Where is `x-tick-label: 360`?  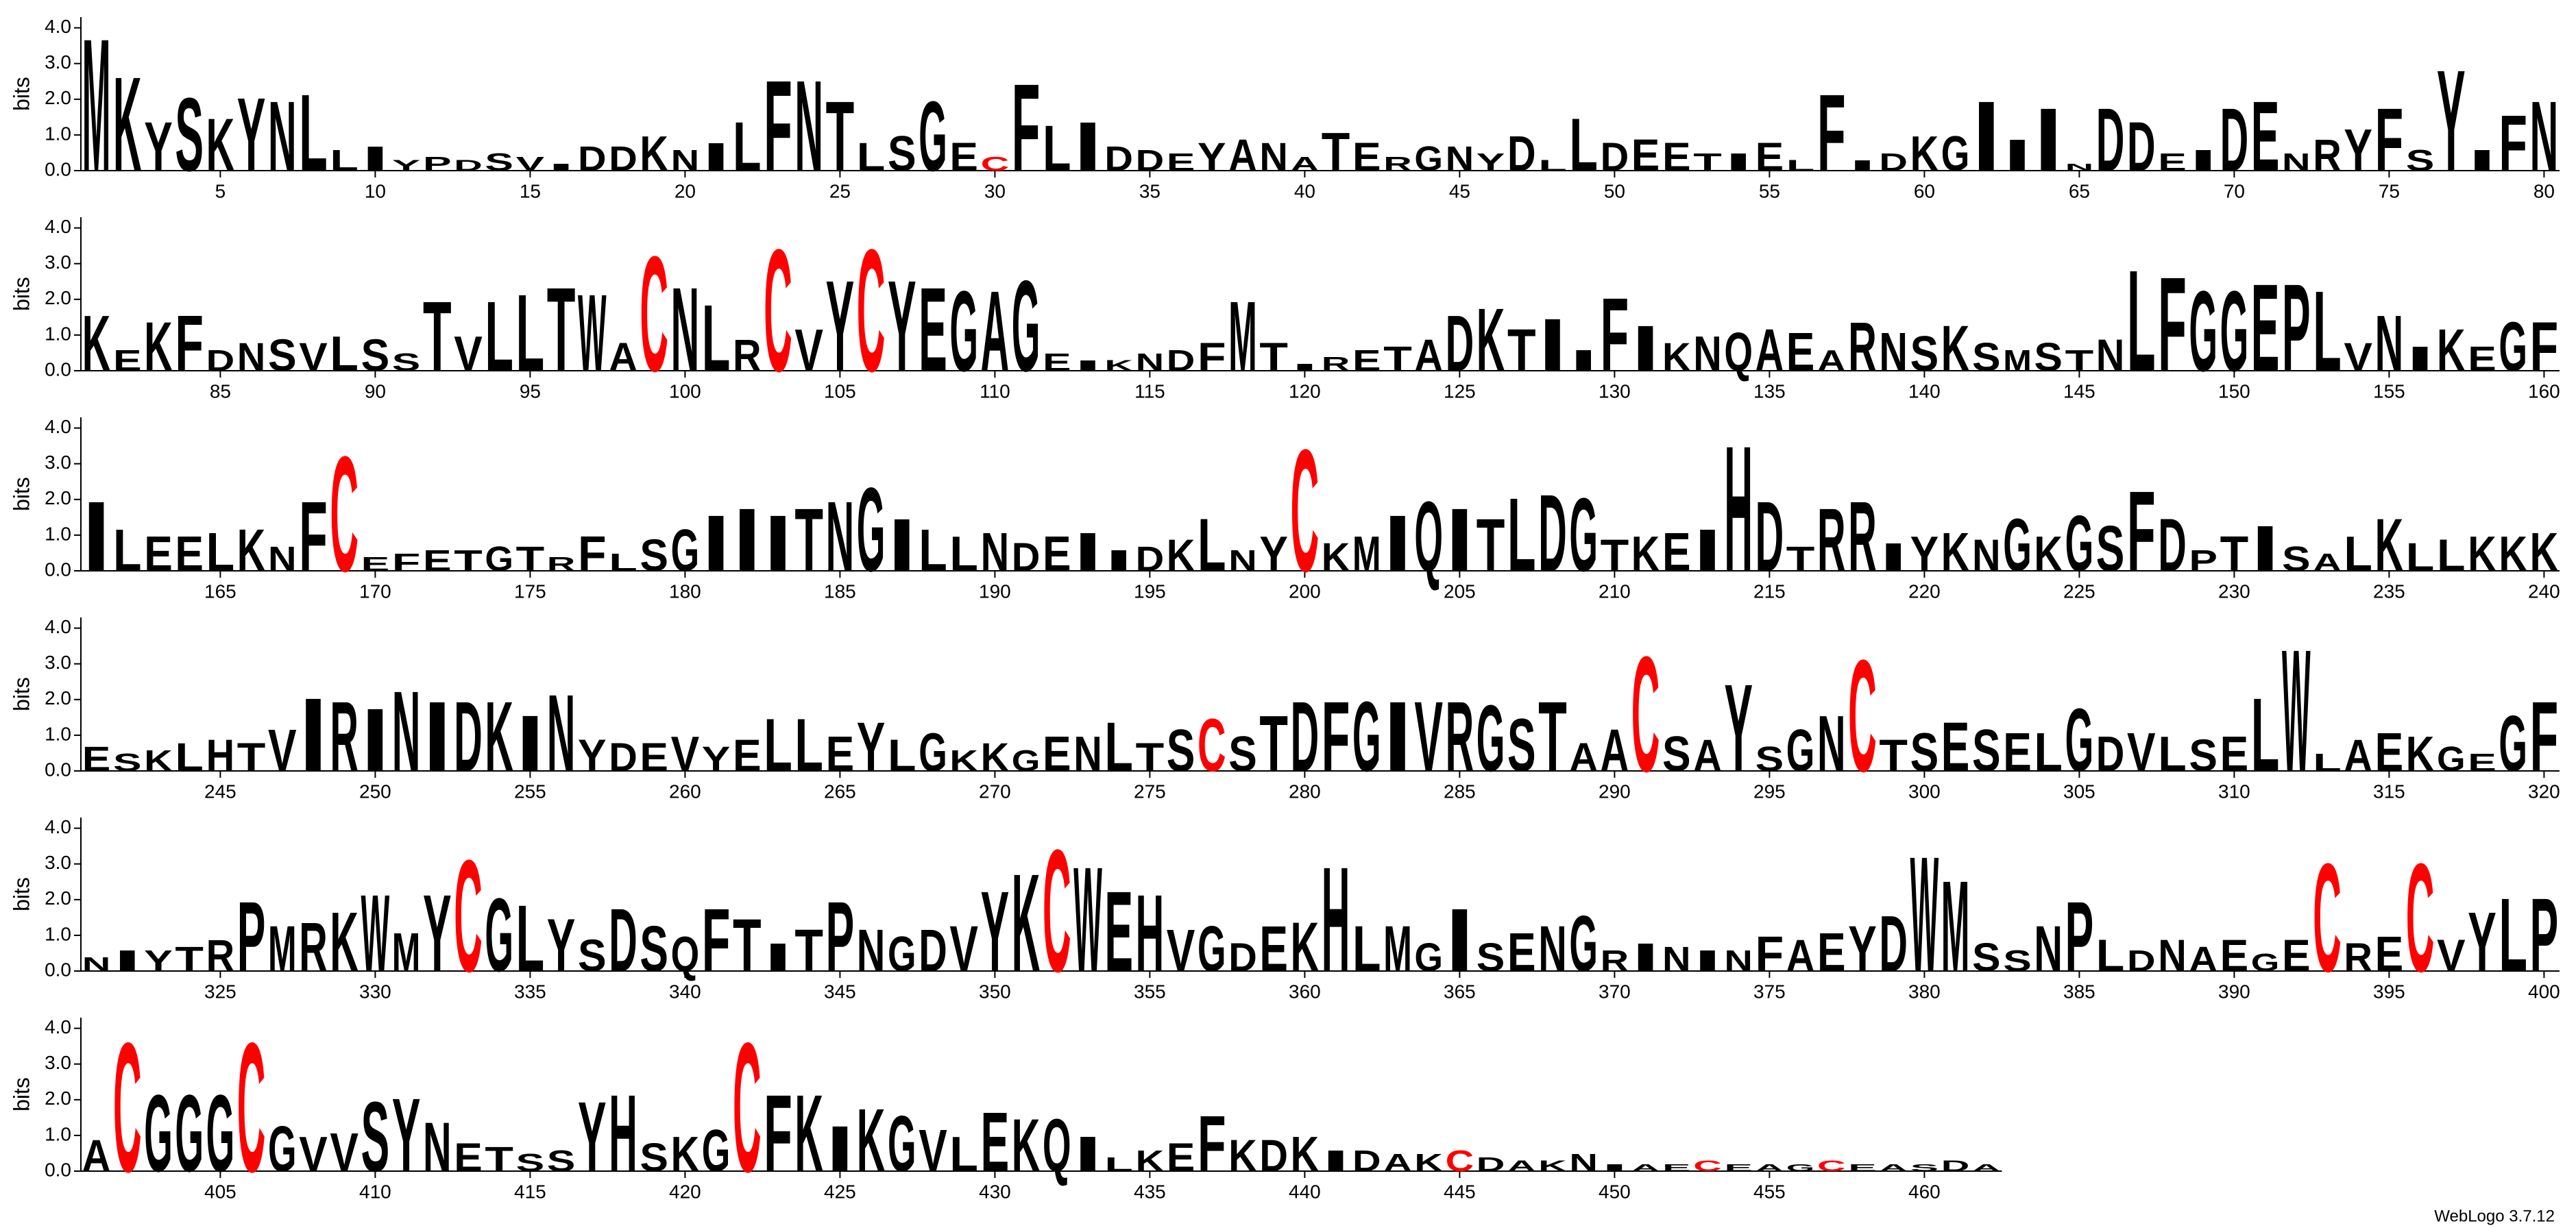 x-tick-label: 360 is located at coordinates (1305, 991).